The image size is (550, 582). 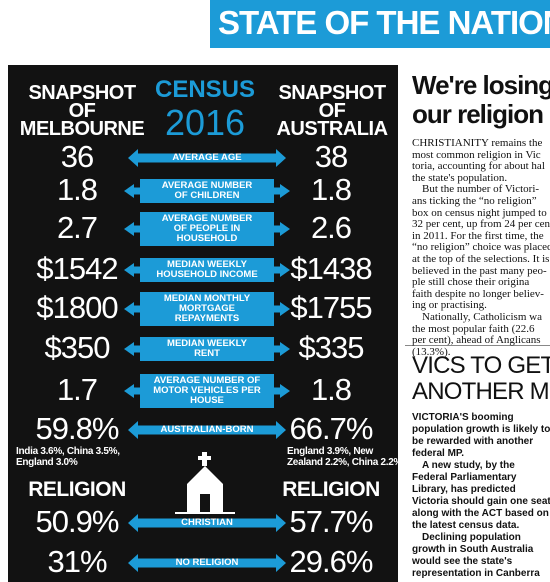 I want to click on divider, so click(x=477, y=345).